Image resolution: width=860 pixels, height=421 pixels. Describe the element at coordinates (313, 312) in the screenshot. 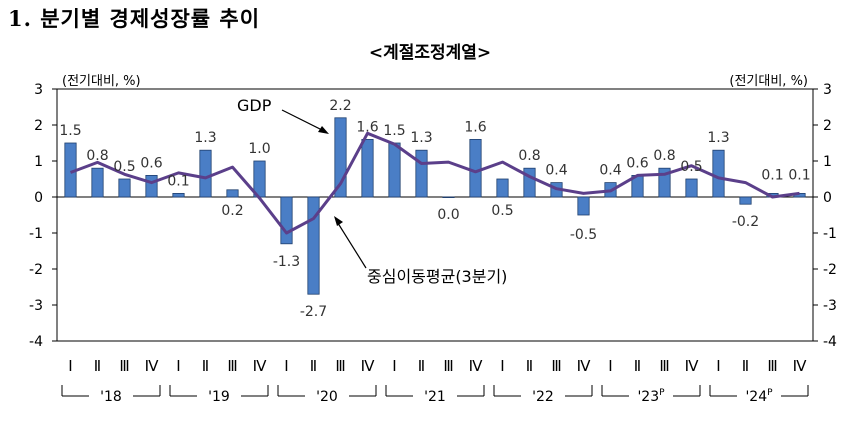

I see `gdp-data-label: -2.7` at that location.